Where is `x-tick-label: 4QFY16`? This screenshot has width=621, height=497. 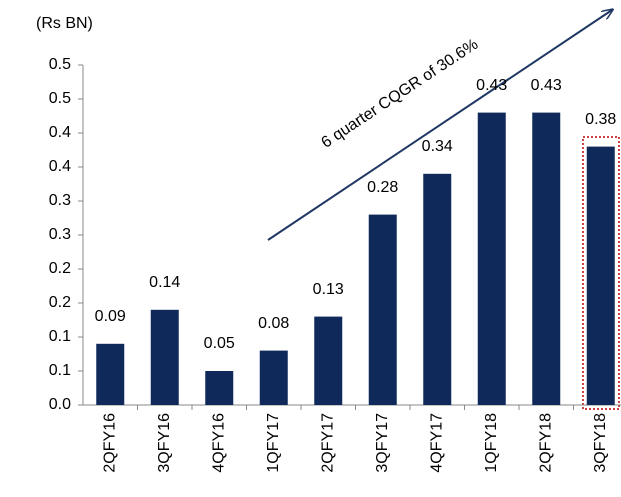 x-tick-label: 4QFY16 is located at coordinates (218, 443).